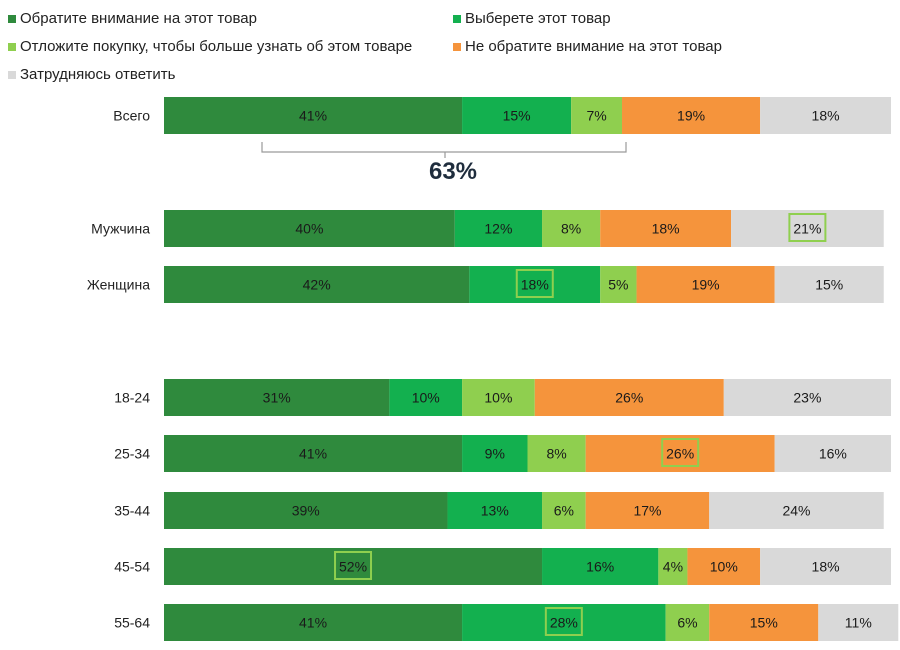 The width and height of the screenshot is (900, 650). What do you see at coordinates (593, 46) in the screenshot?
I see `legend-label: Не обратите внимание на этот товар` at bounding box center [593, 46].